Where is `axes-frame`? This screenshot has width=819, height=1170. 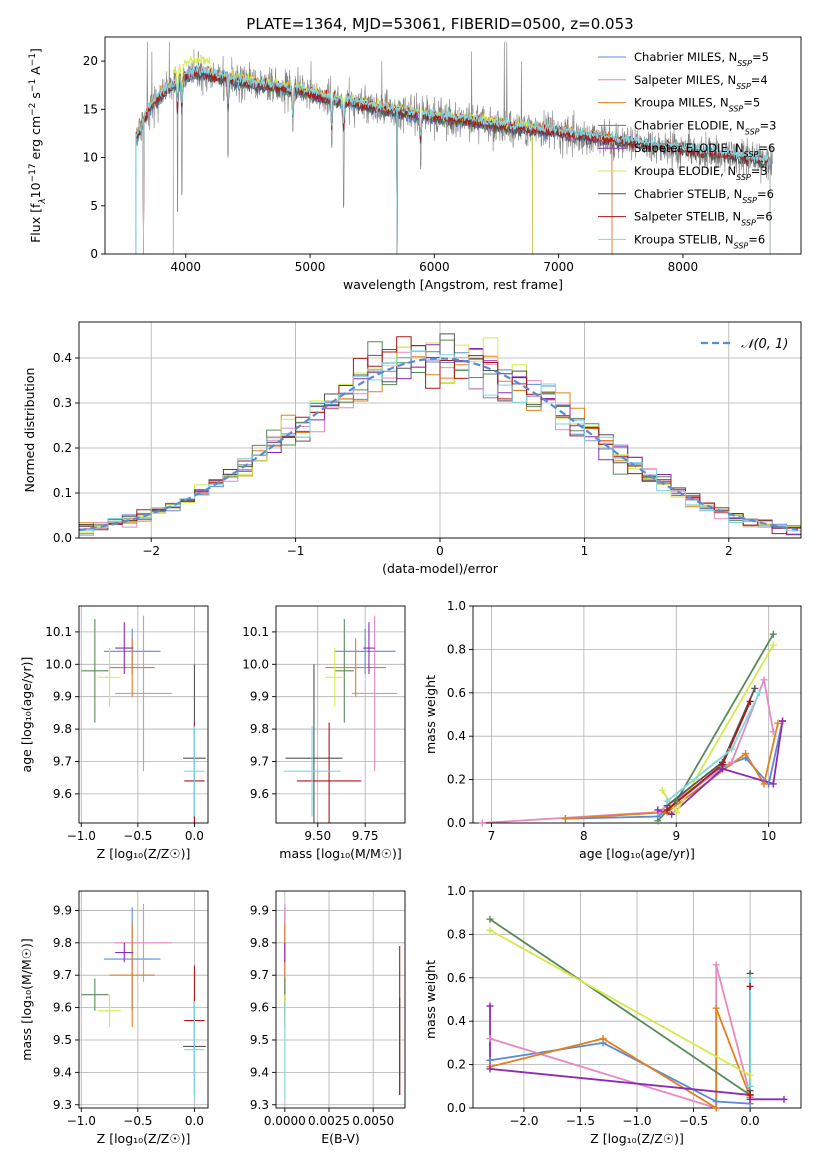
axes-frame is located at coordinates (143, 714).